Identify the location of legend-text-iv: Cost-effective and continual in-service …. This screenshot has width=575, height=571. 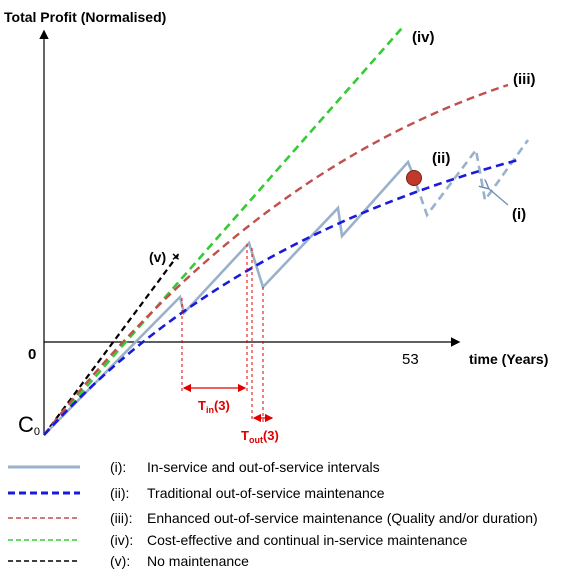
(307, 540).